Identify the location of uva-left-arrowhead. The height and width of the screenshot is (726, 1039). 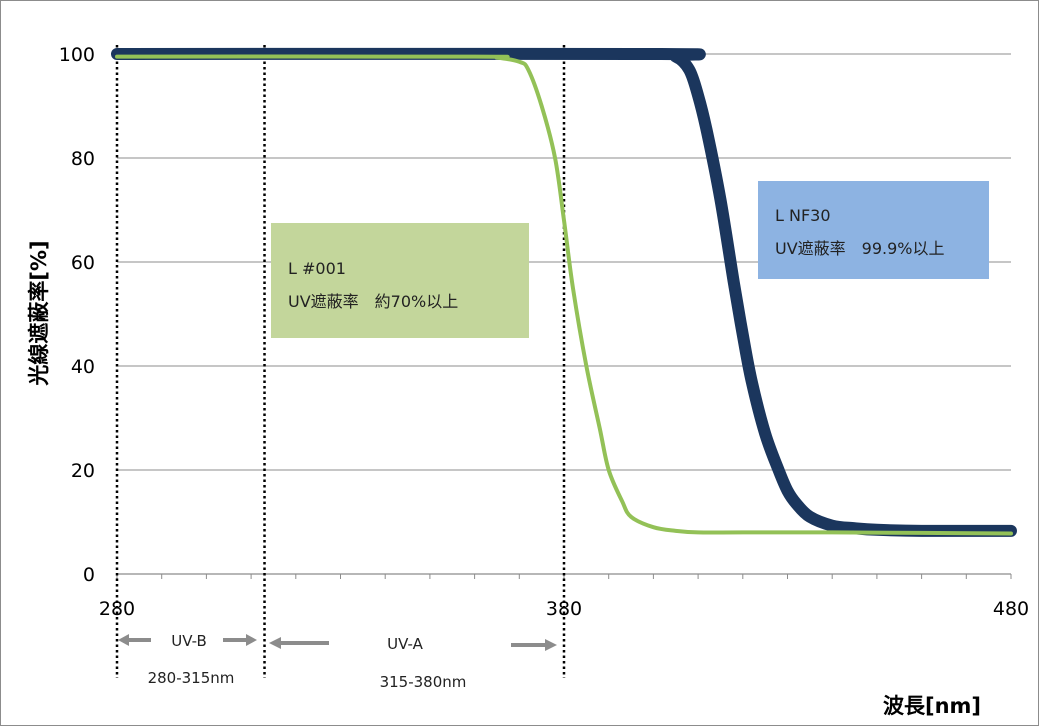
(275, 643).